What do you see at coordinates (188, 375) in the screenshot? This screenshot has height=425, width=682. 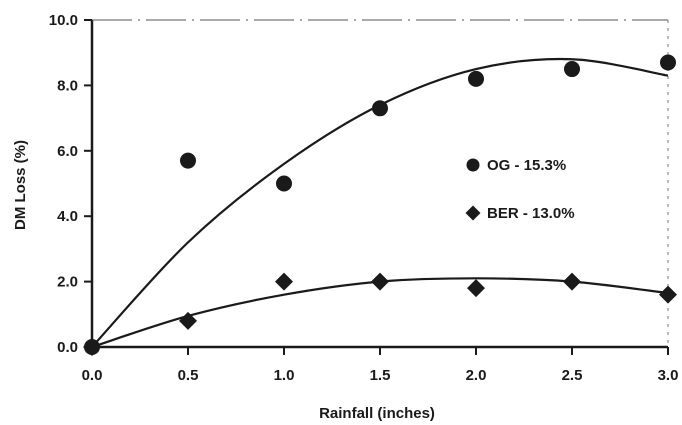 I see `x-tick-label: 0.5` at bounding box center [188, 375].